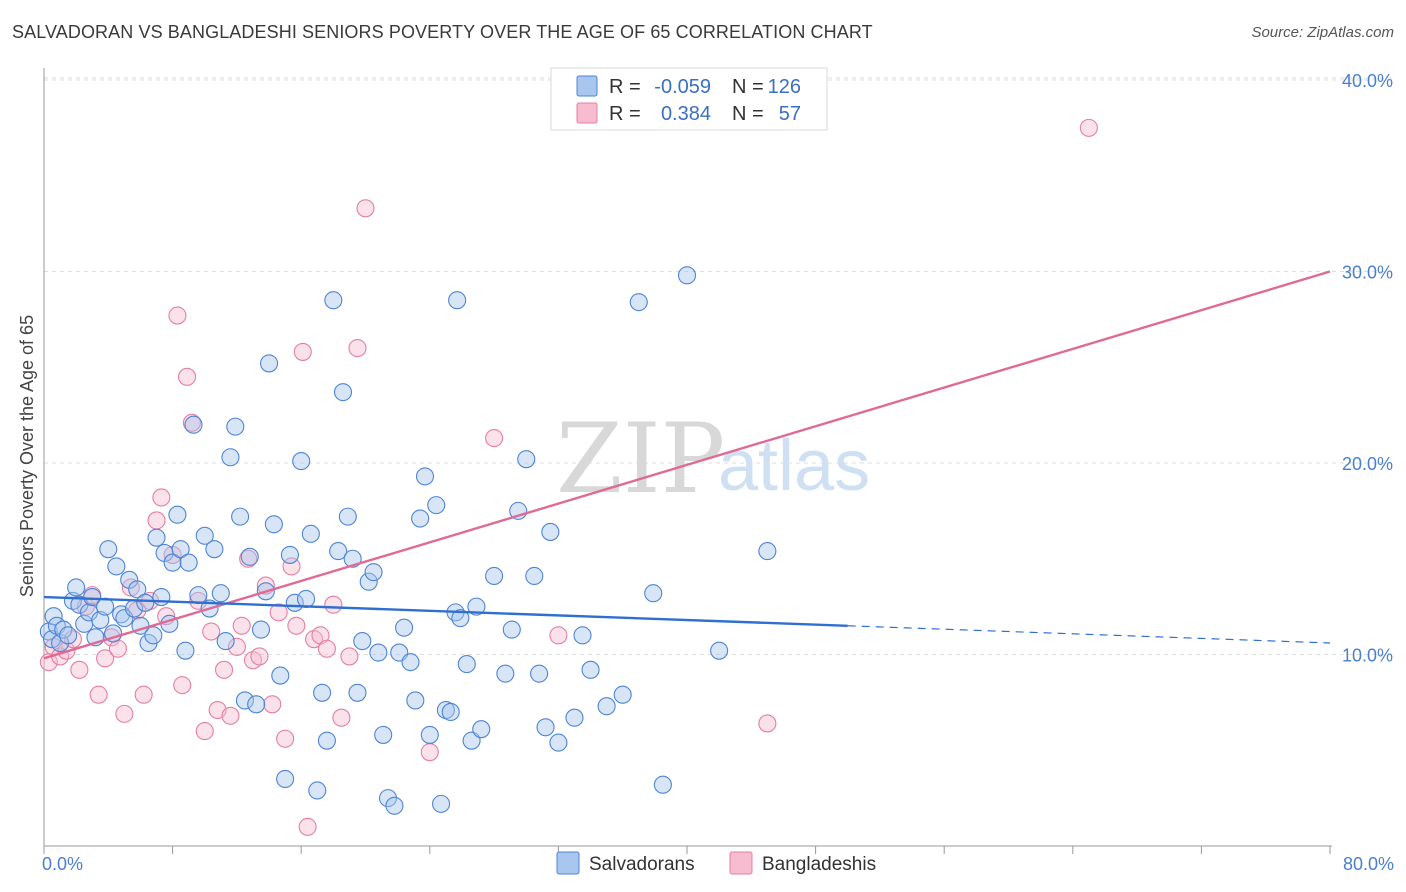 The height and width of the screenshot is (892, 1406). What do you see at coordinates (625, 114) in the screenshot?
I see `legend-r-label-2: R =` at bounding box center [625, 114].